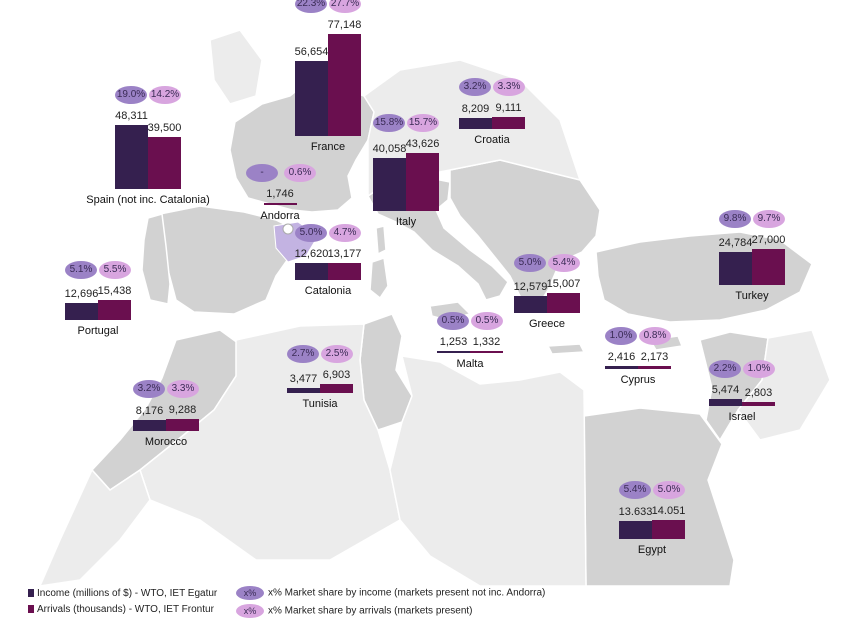  I want to click on share-income-morocco: 3.2%, so click(149, 388).